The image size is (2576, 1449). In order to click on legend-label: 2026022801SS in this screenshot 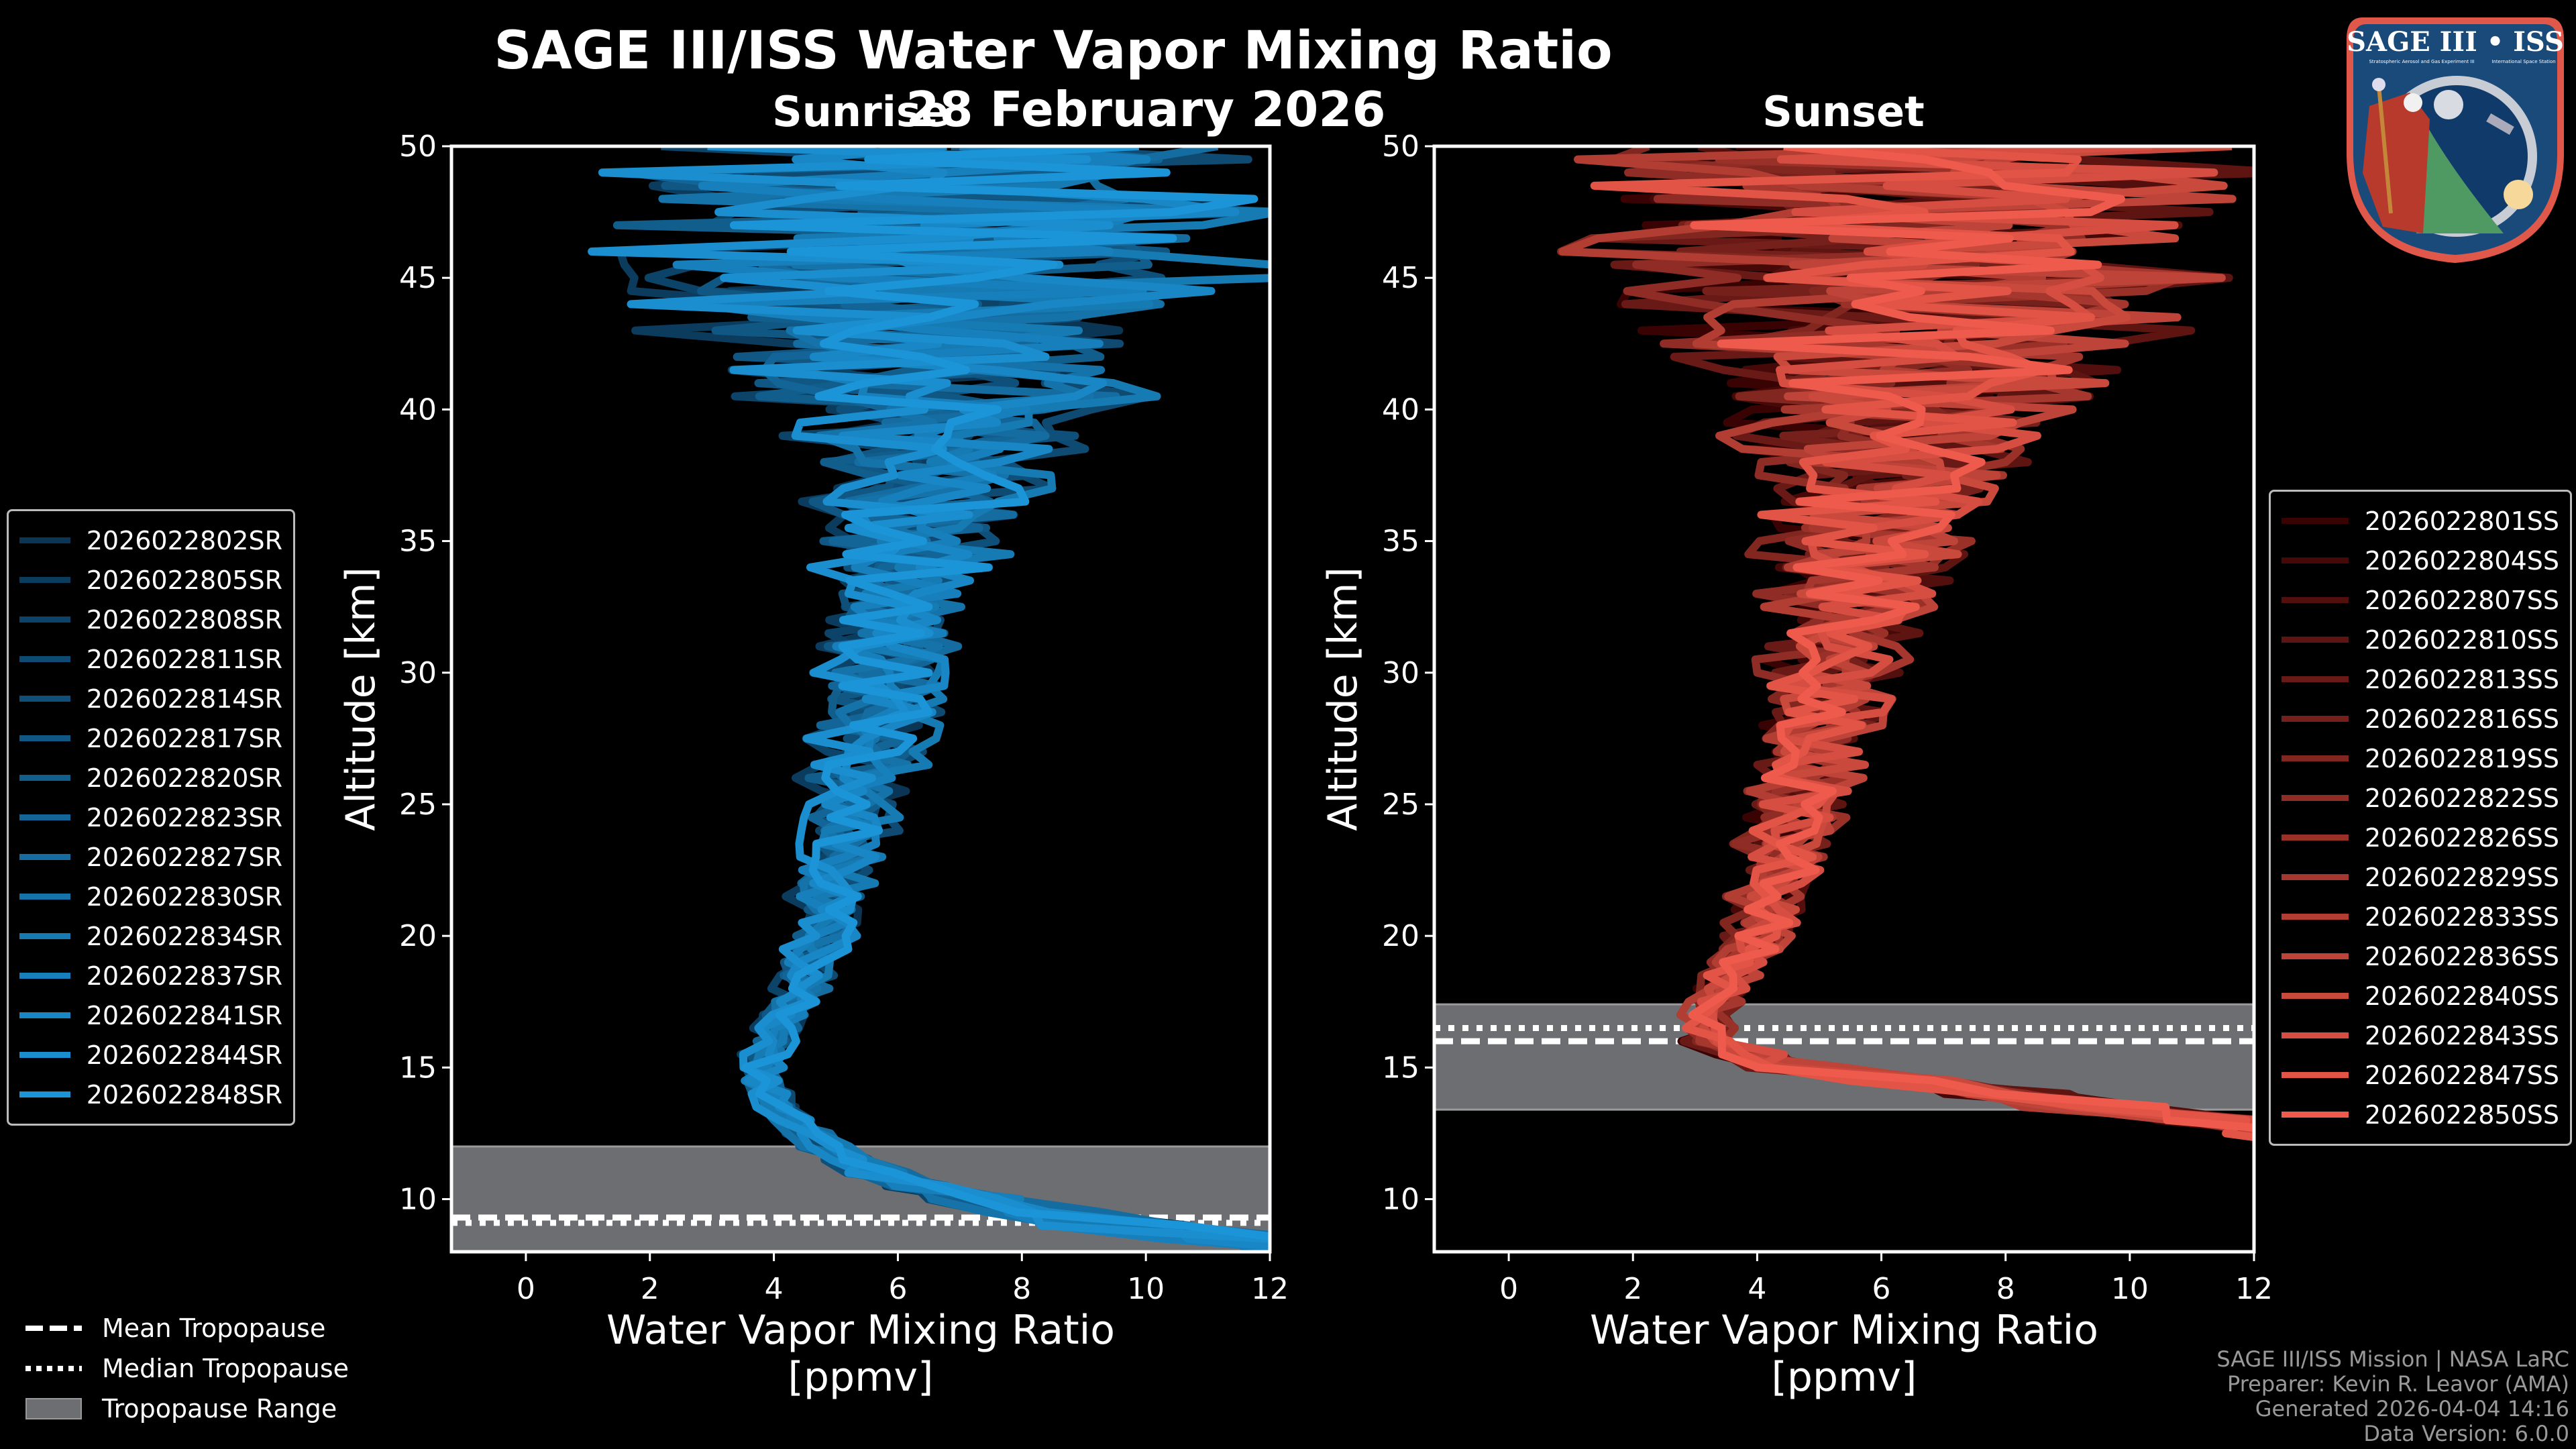, I will do `click(2461, 521)`.